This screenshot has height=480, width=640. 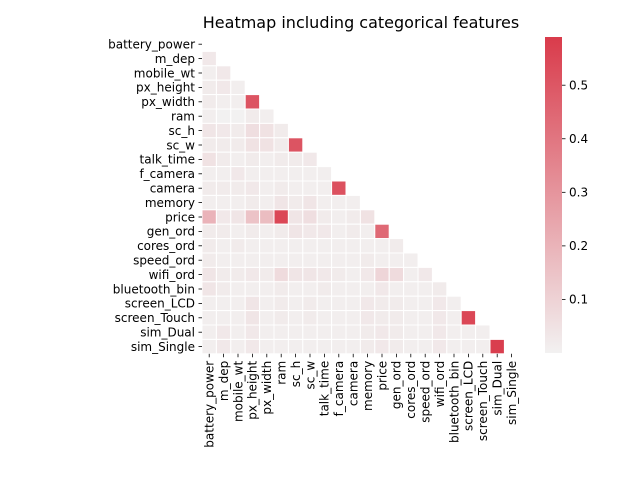 I want to click on y-tick-label: memory, so click(x=170, y=203).